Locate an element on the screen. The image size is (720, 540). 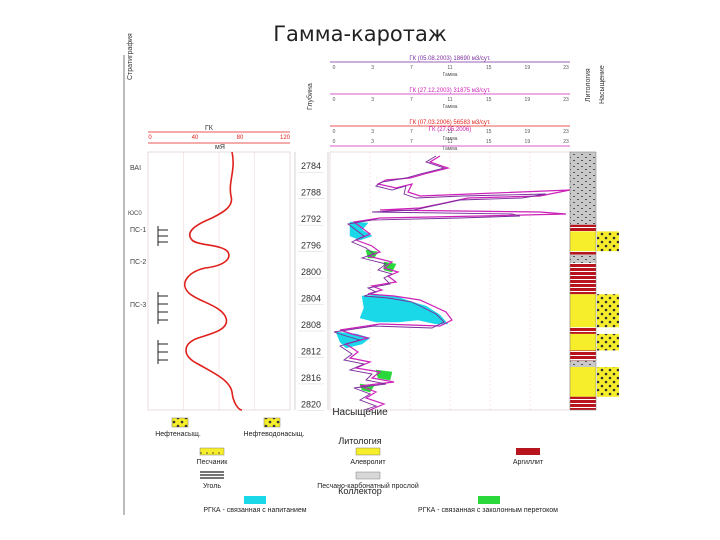
layer-label: ПС-1 is located at coordinates (138, 230).